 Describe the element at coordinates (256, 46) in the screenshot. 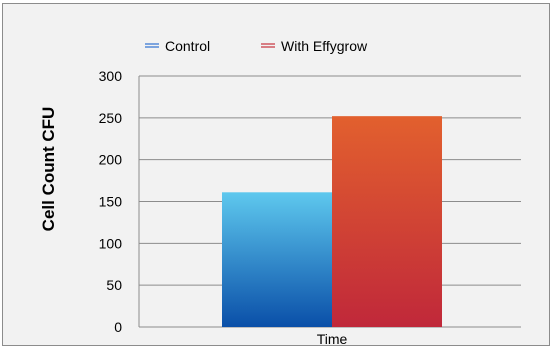

I see `legend: Control With Effygrow` at that location.